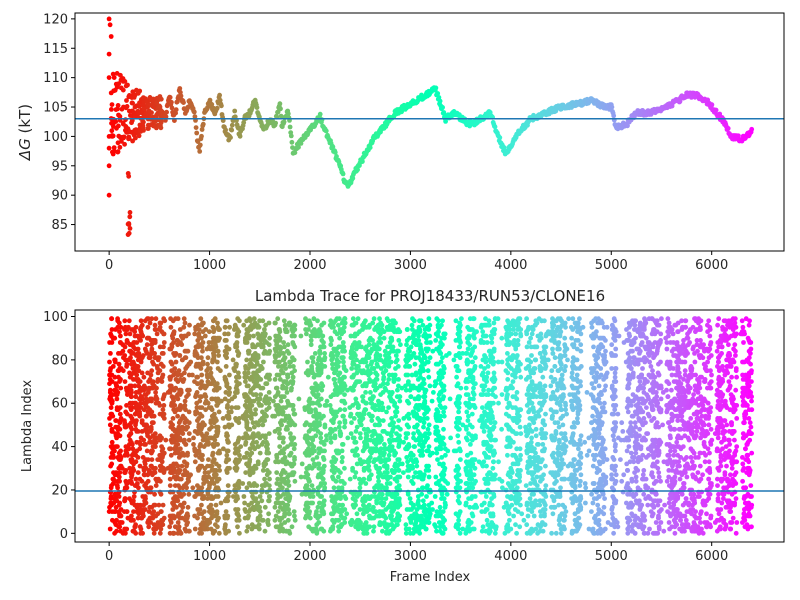  Describe the element at coordinates (209, 265) in the screenshot. I see `energy-x-tick-label: 1000` at that location.